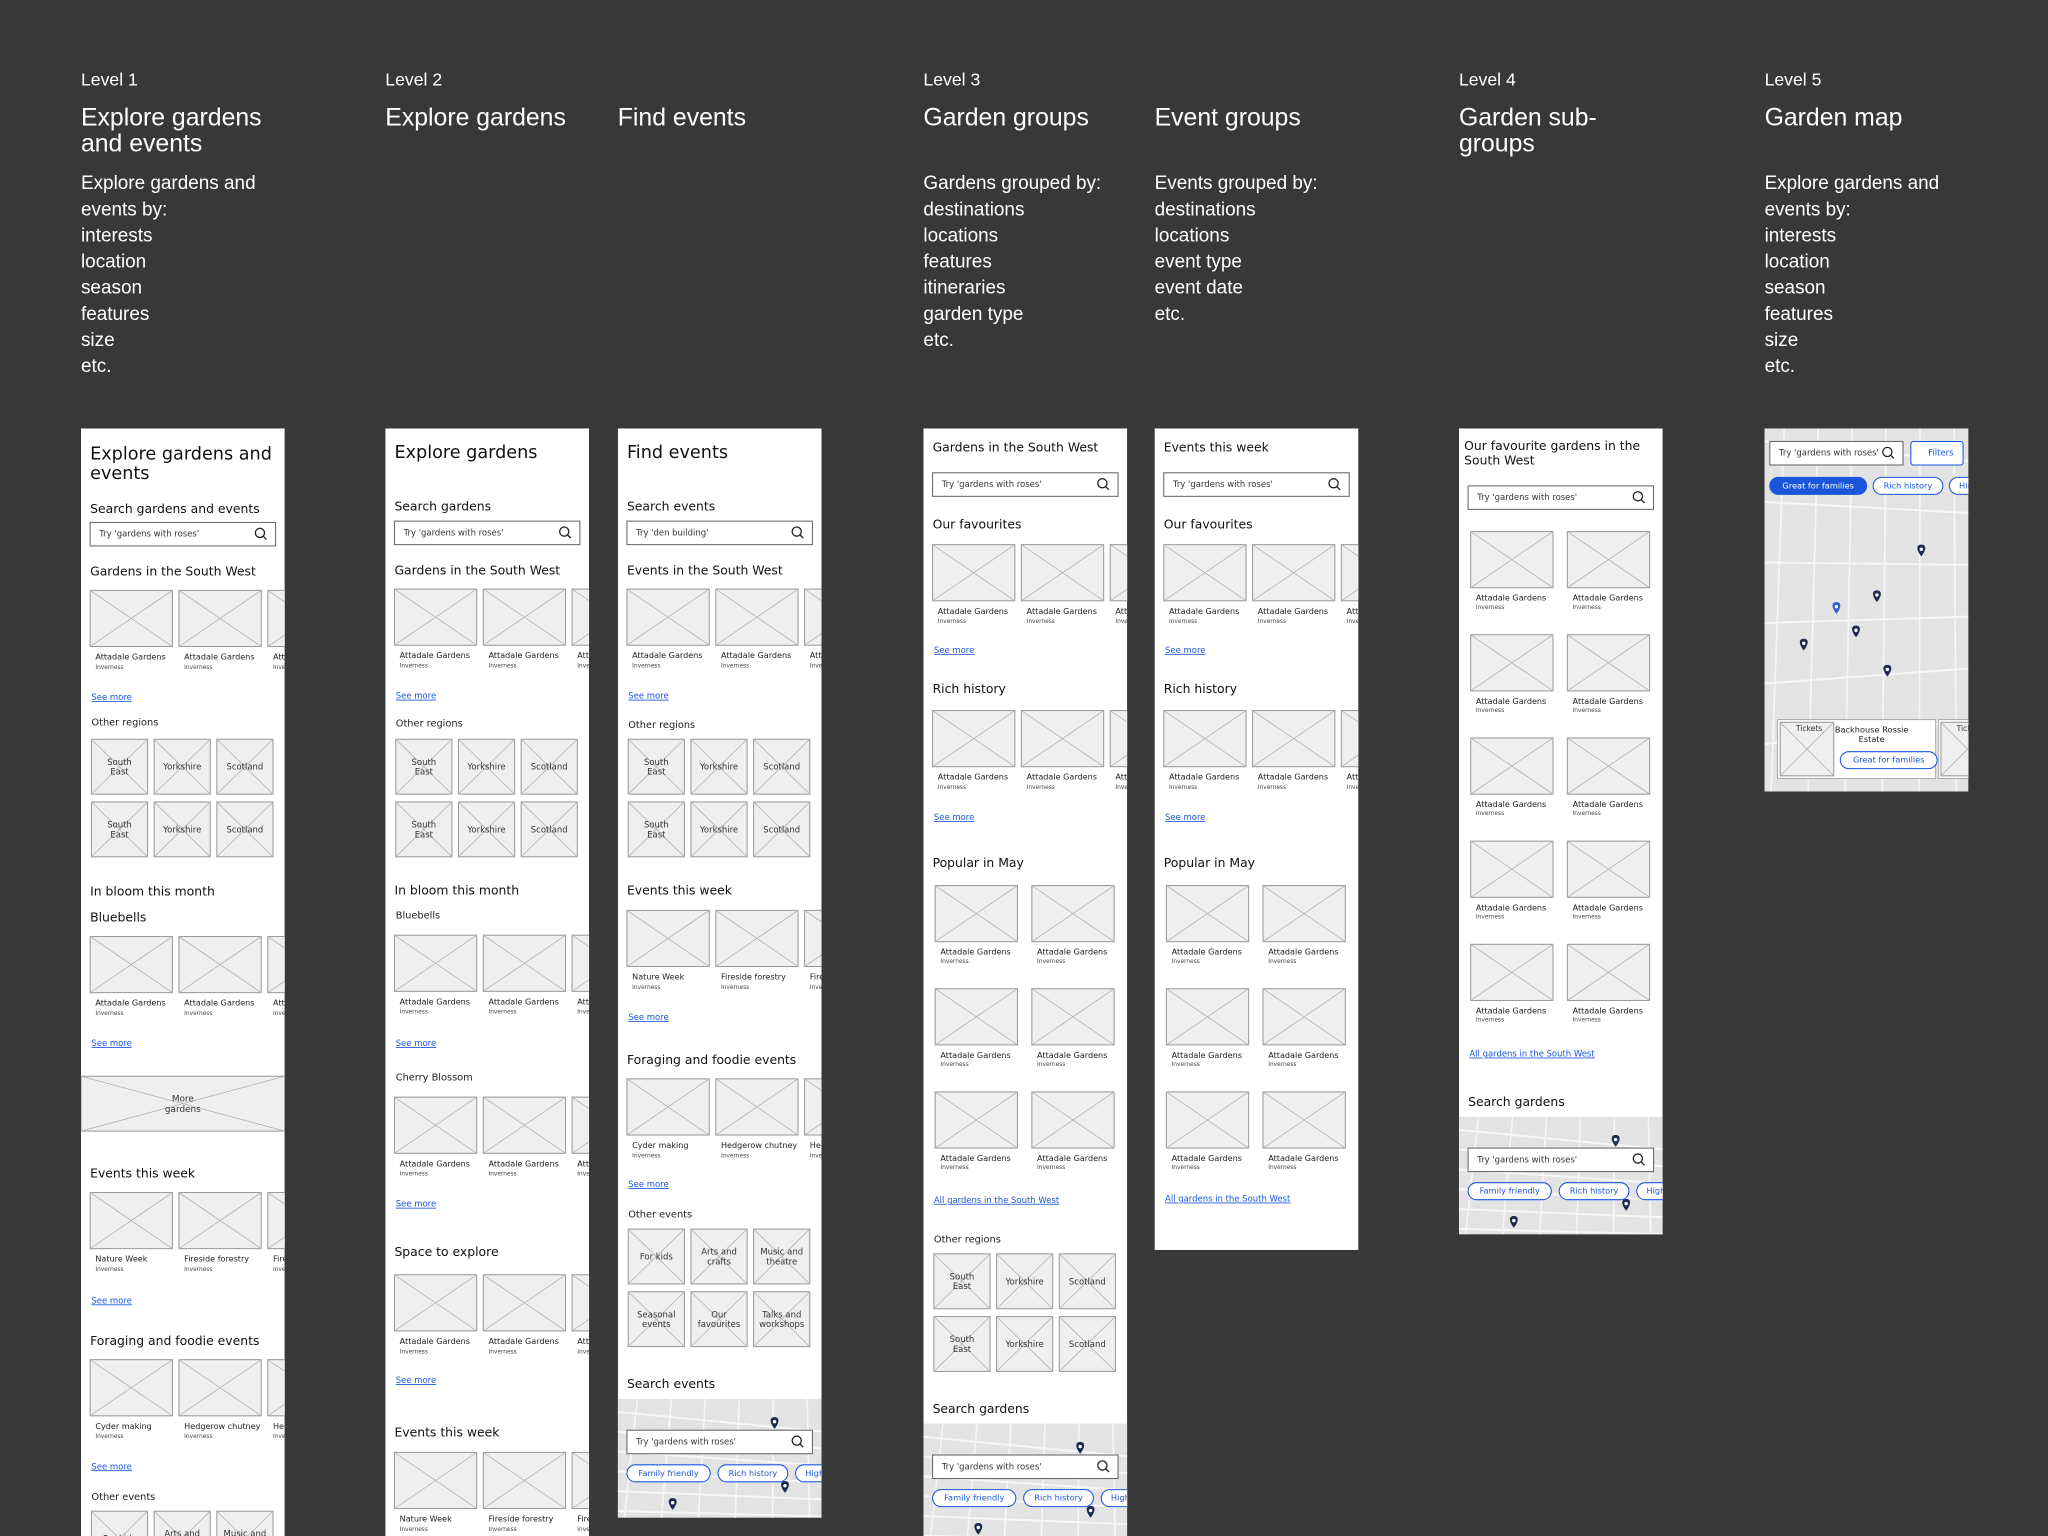 This screenshot has width=2048, height=1536. What do you see at coordinates (719, 533) in the screenshot?
I see `search-box: Try 'den building'` at bounding box center [719, 533].